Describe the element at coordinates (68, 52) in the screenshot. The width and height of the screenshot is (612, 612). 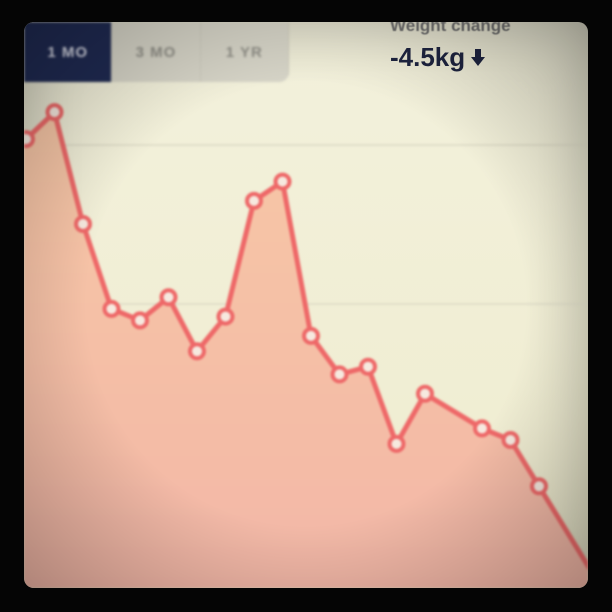
I see `tab-1-month: 1 MO` at that location.